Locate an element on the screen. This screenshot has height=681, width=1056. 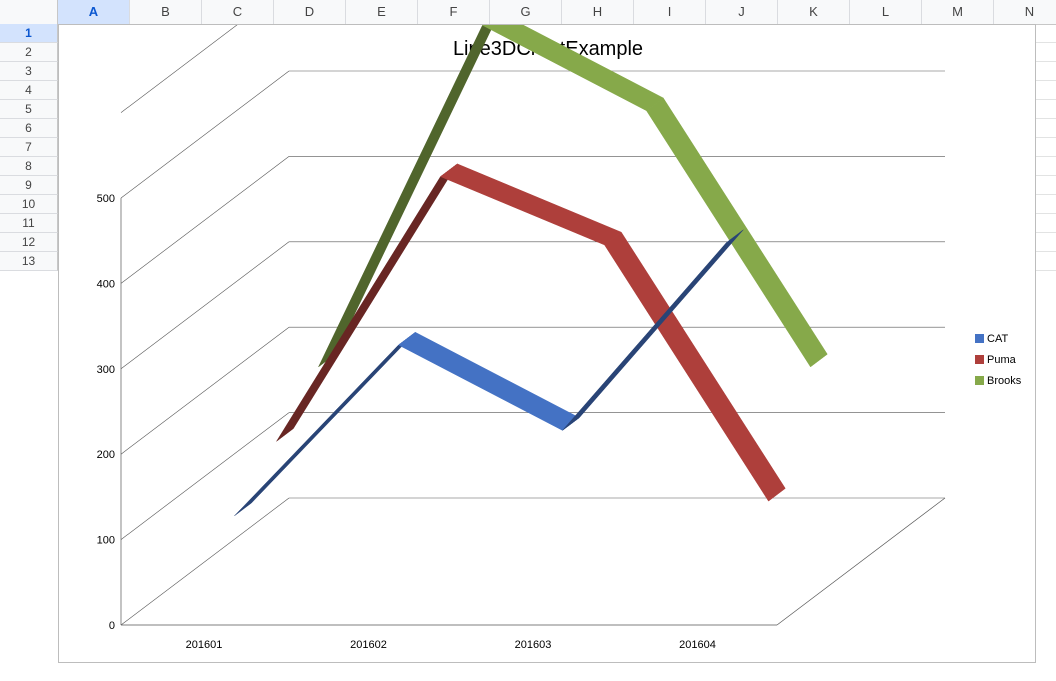
column-header-f: F is located at coordinates (454, 12).